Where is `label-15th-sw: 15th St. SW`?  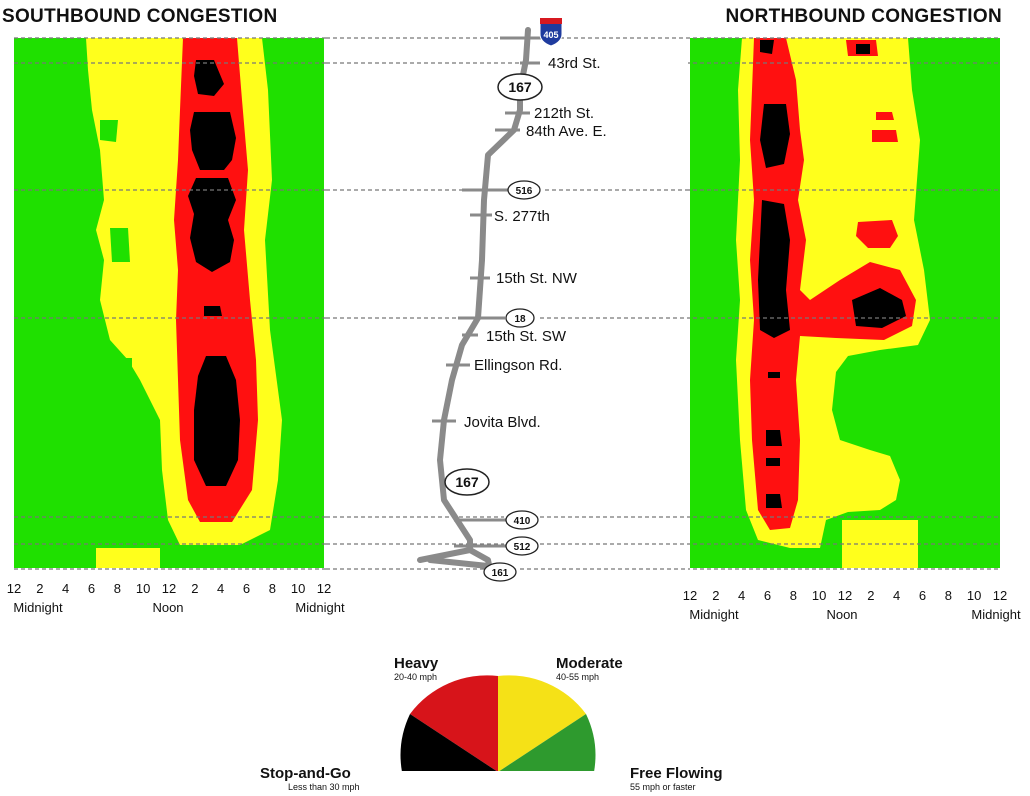
label-15th-sw: 15th St. SW is located at coordinates (526, 336).